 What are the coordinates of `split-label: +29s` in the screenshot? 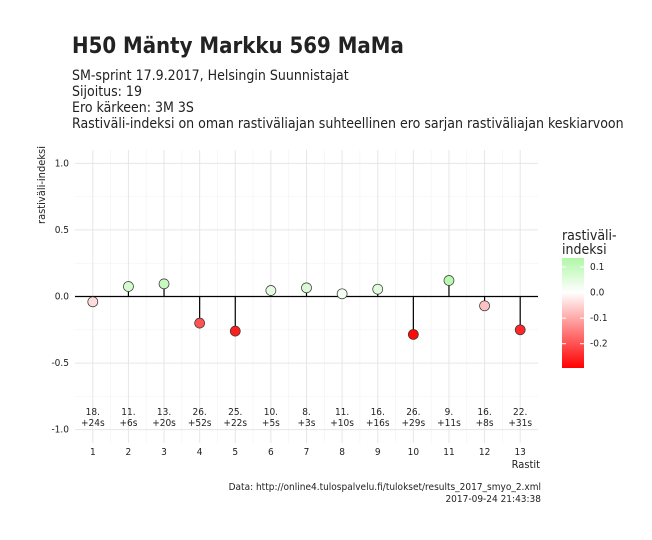 It's located at (414, 423).